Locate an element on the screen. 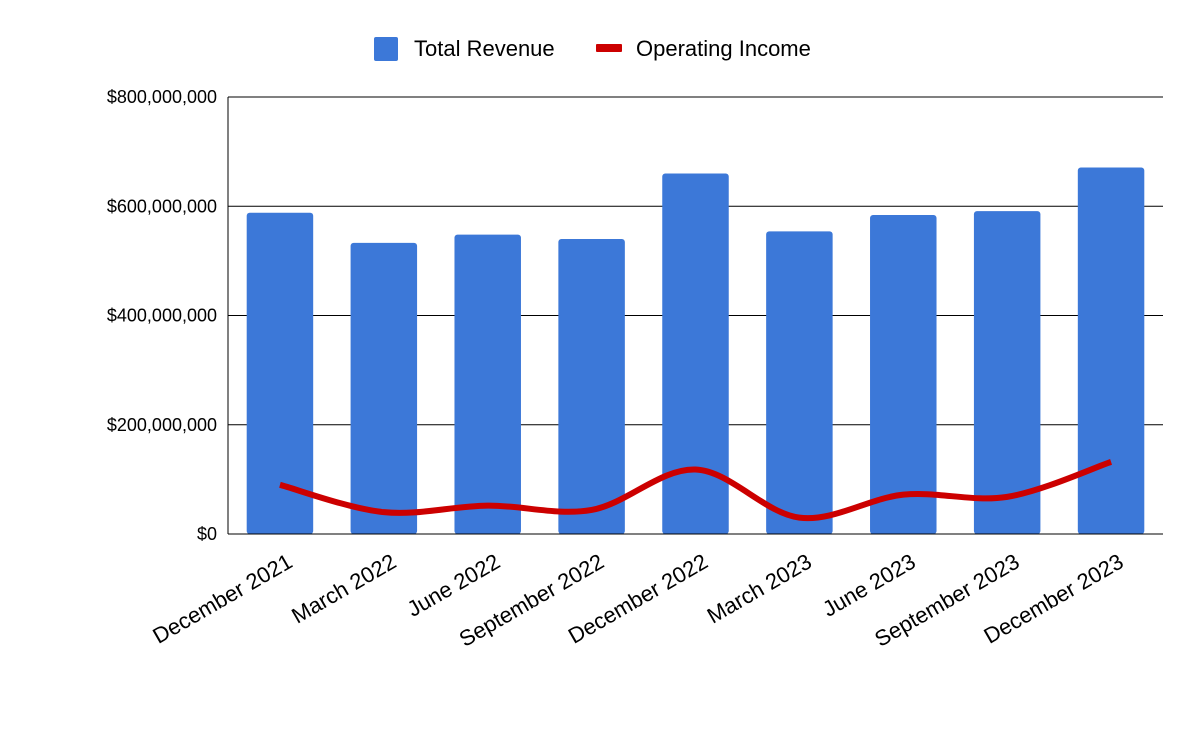  line-series-operating-income is located at coordinates (696, 490).